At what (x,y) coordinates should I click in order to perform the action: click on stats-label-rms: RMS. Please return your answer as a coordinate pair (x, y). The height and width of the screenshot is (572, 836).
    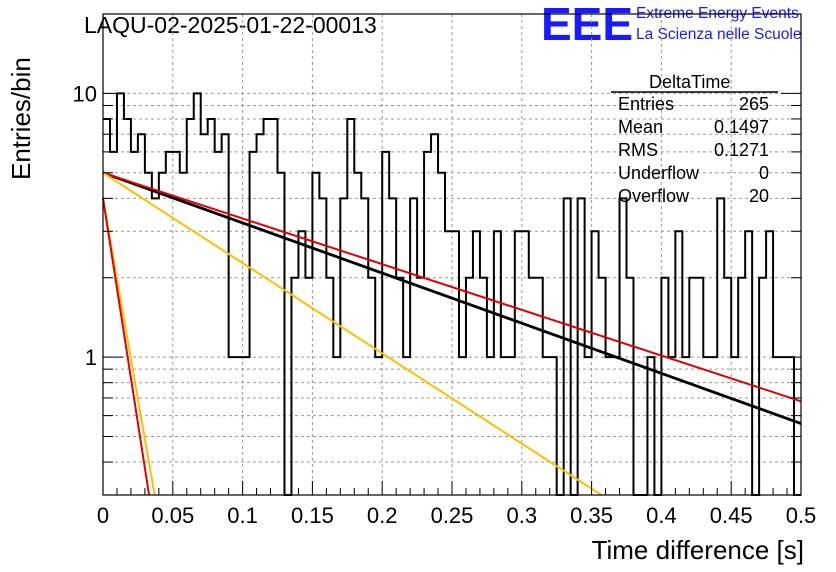
    Looking at the image, I should click on (638, 150).